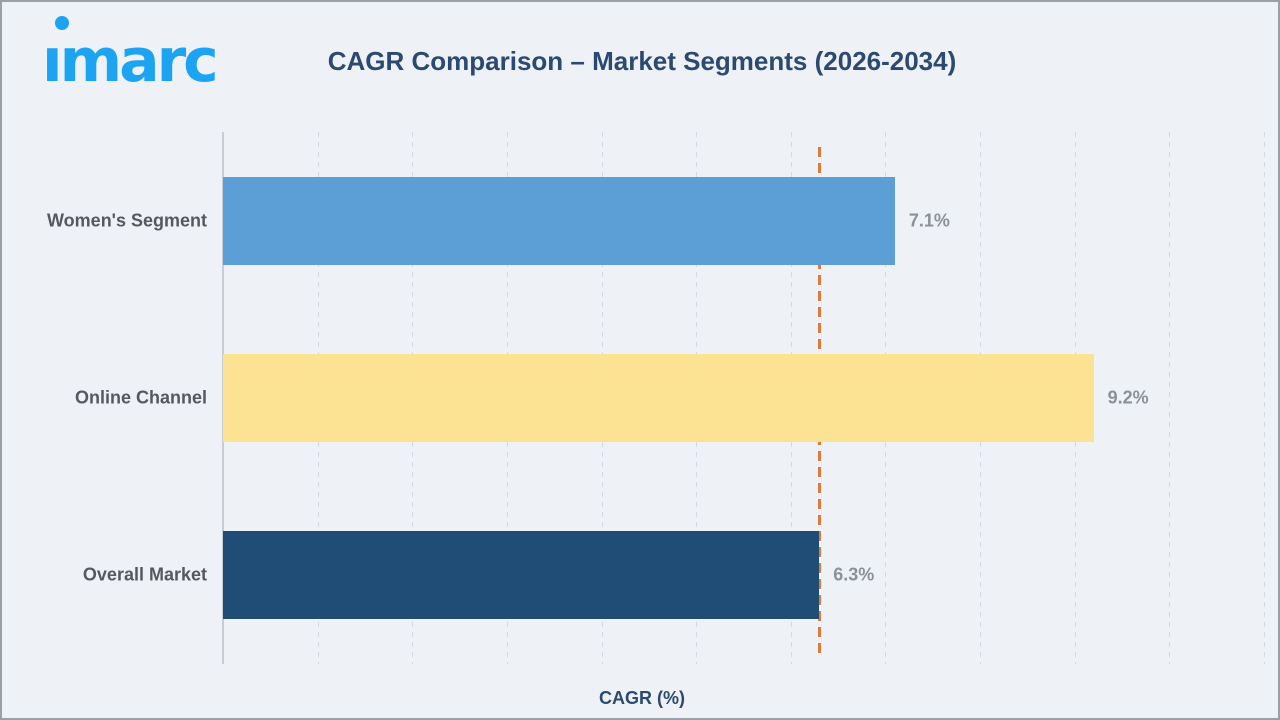 The image size is (1280, 720). What do you see at coordinates (521, 575) in the screenshot?
I see `bar-overall-market` at bounding box center [521, 575].